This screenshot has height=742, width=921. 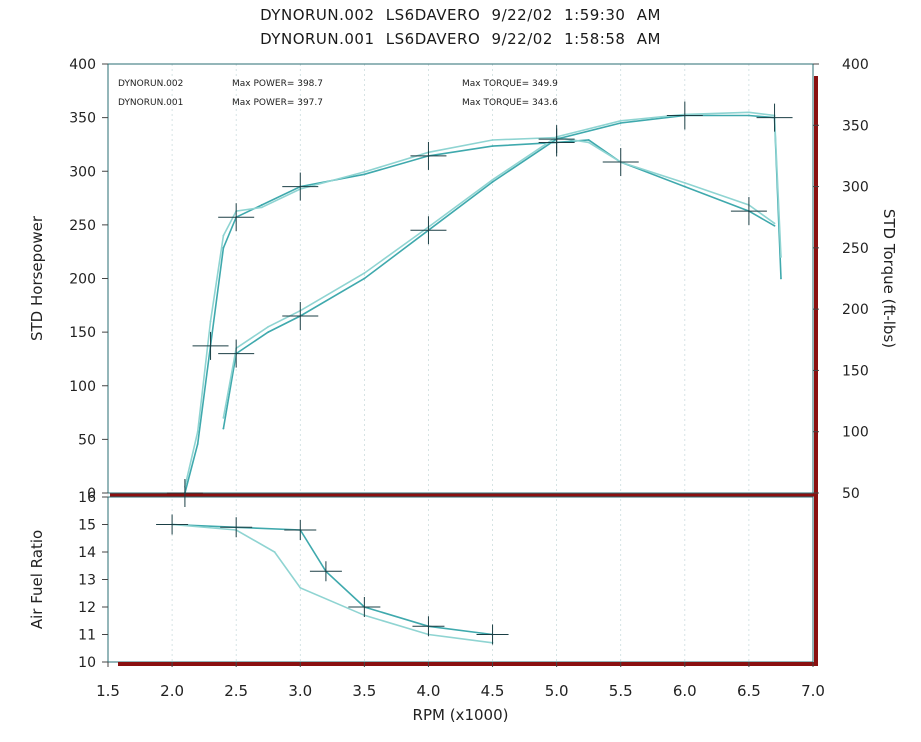 What do you see at coordinates (172, 691) in the screenshot?
I see `x-tick-label: 2.0` at bounding box center [172, 691].